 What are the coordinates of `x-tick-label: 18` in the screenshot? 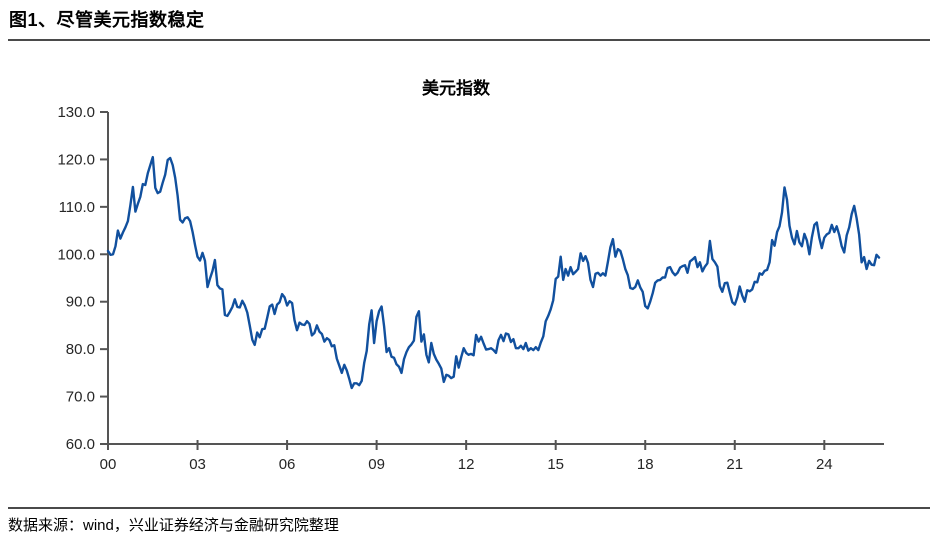 It's located at (645, 464).